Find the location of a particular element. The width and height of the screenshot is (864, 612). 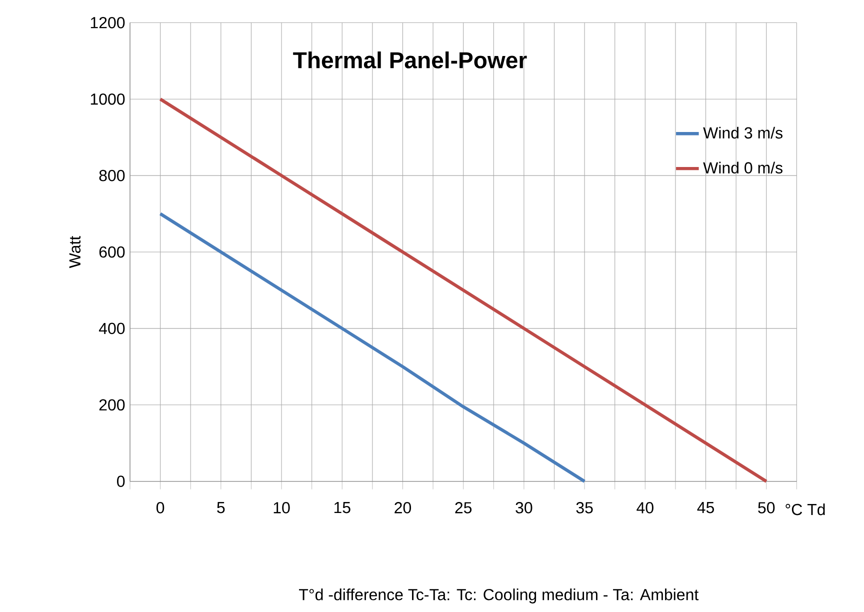

text: Thermal Panel-Power is located at coordinates (410, 59).